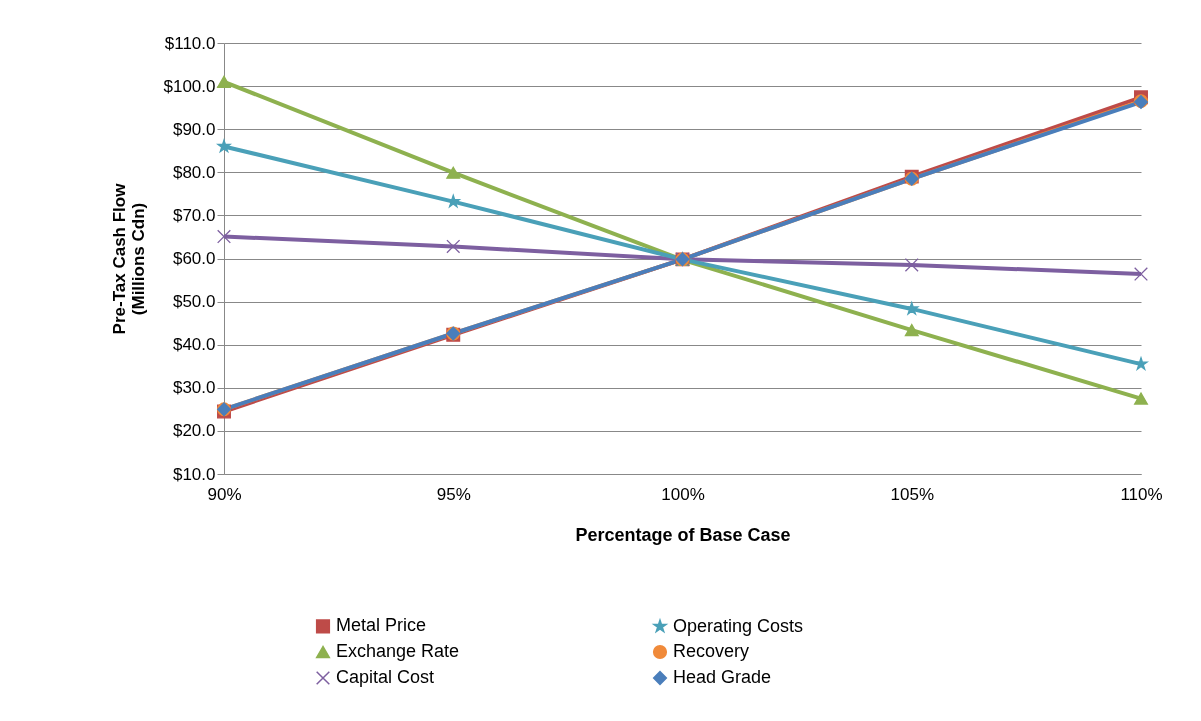 The width and height of the screenshot is (1201, 721). What do you see at coordinates (385, 677) in the screenshot?
I see `legend-label: Capital Cost` at bounding box center [385, 677].